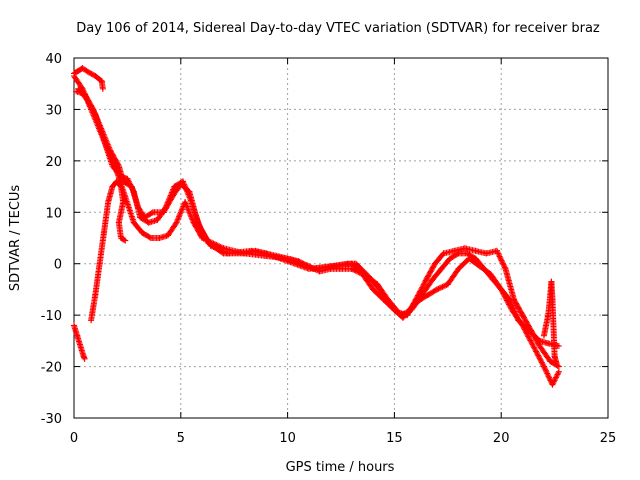 The height and width of the screenshot is (480, 640). I want to click on x-tick-label: 0, so click(74, 438).